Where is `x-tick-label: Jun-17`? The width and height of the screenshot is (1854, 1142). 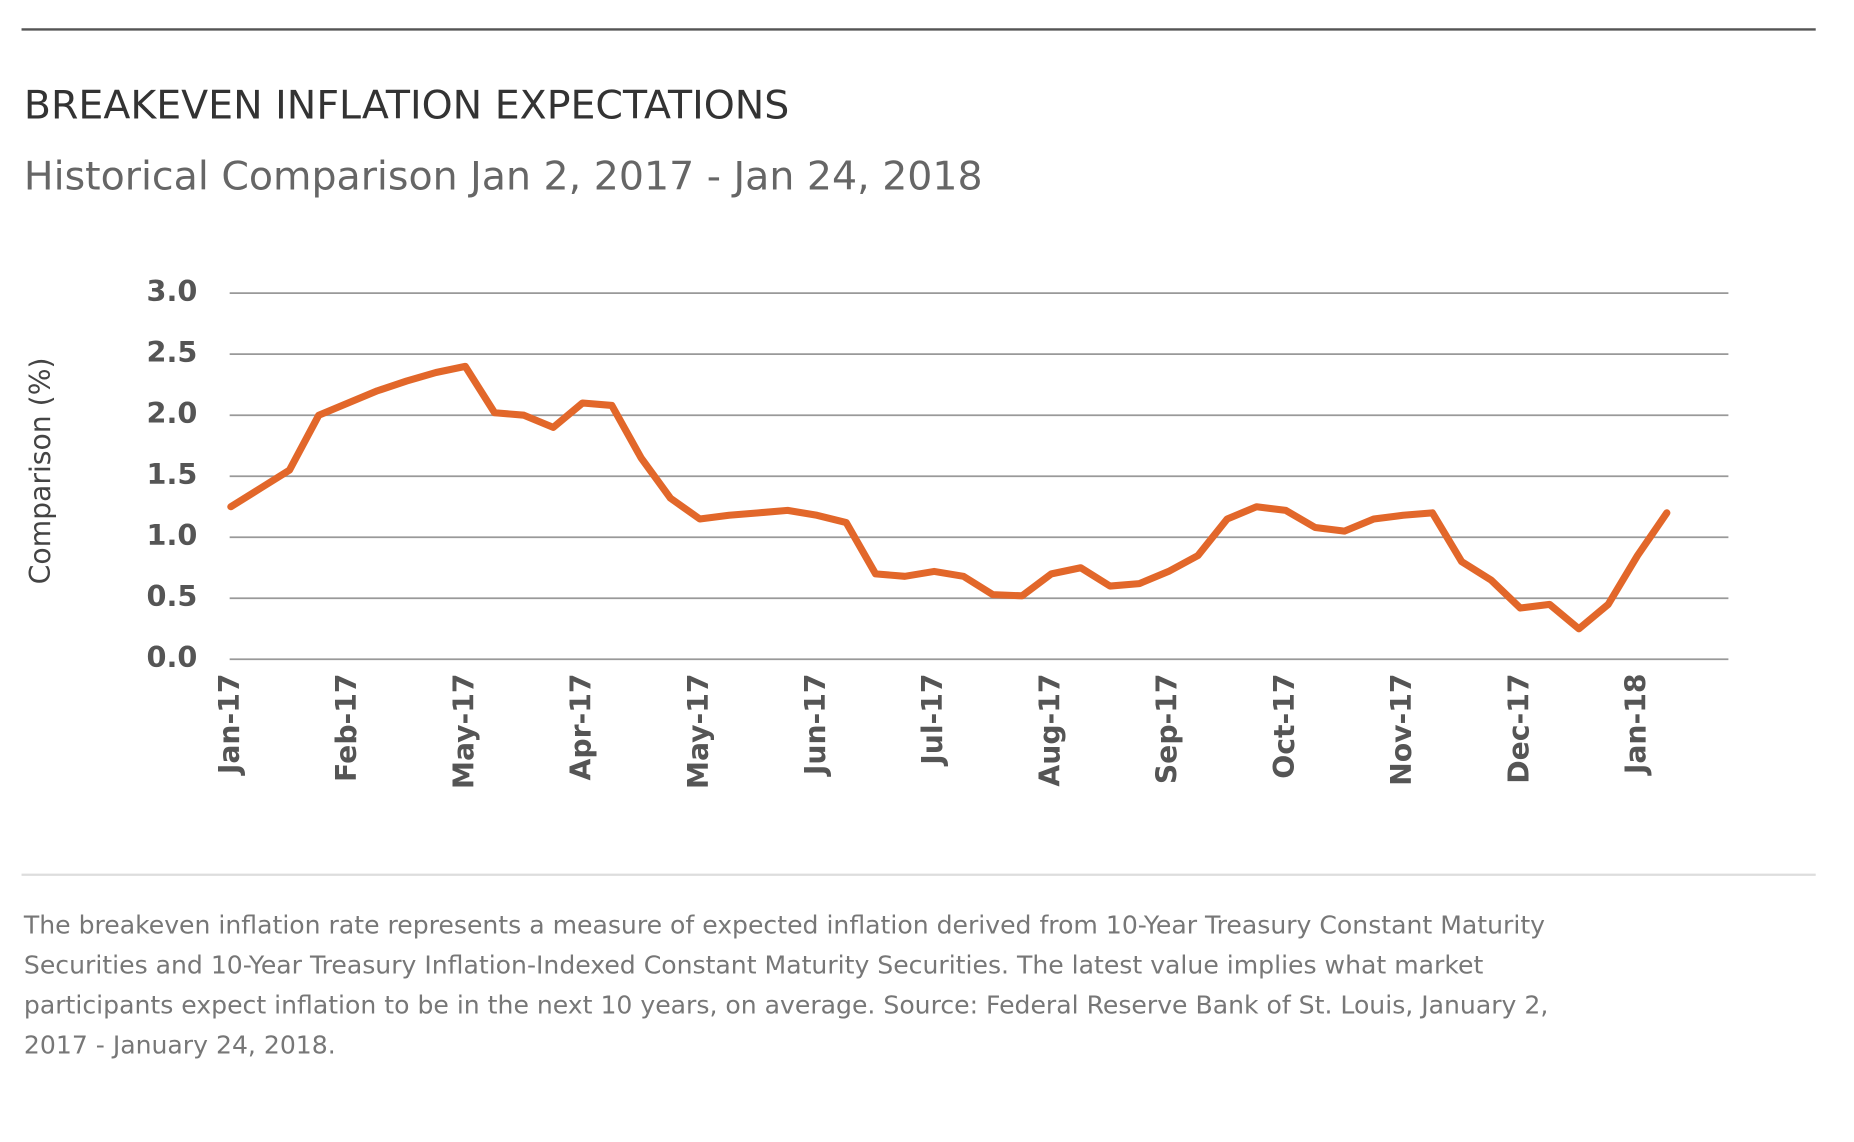 x-tick-label: Jun-17 is located at coordinates (815, 725).